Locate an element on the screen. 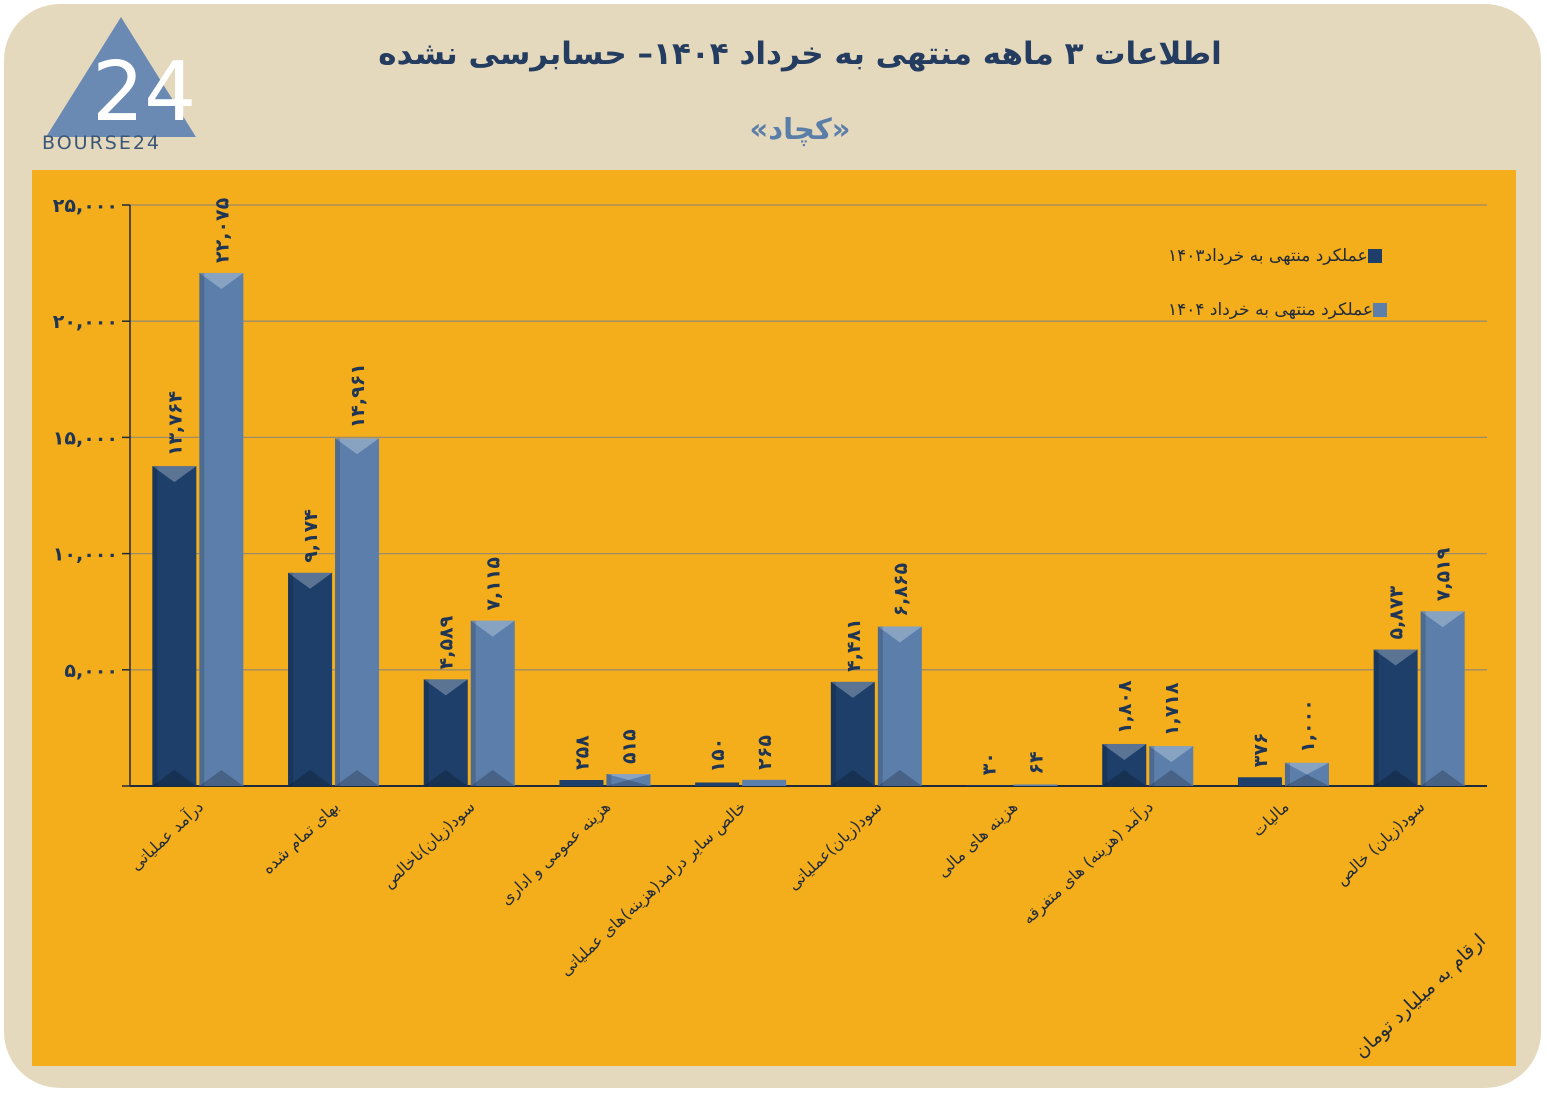  data-label: ۵۱۵ is located at coordinates (629, 746).